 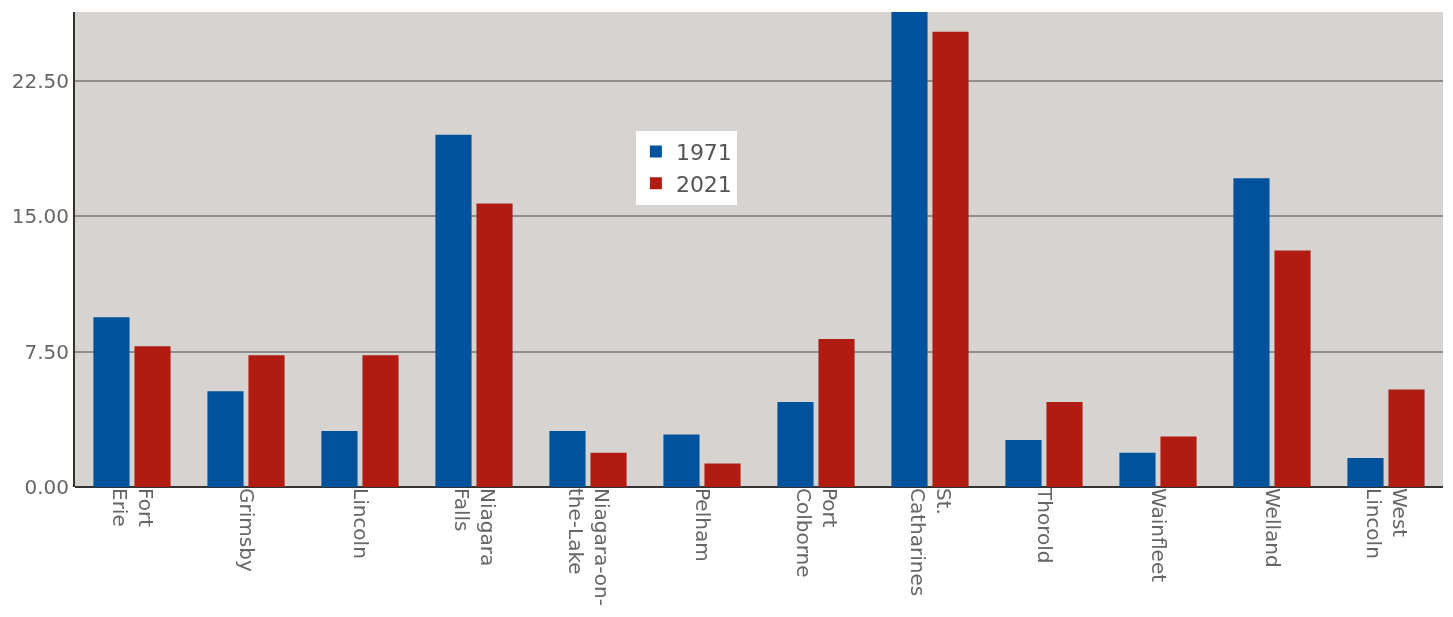 What do you see at coordinates (46, 487) in the screenshot?
I see `y-tick-label: 0.00` at bounding box center [46, 487].